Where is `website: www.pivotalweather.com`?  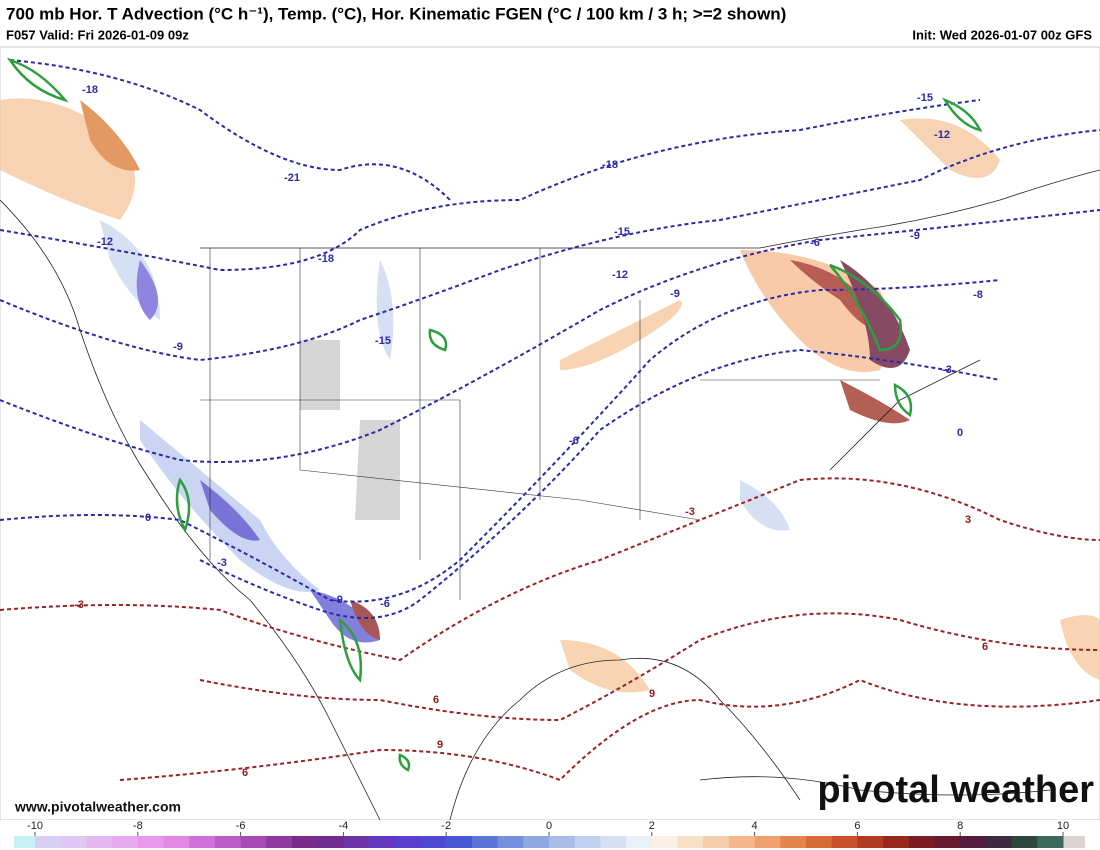
website: www.pivotalweather.com is located at coordinates (97, 807).